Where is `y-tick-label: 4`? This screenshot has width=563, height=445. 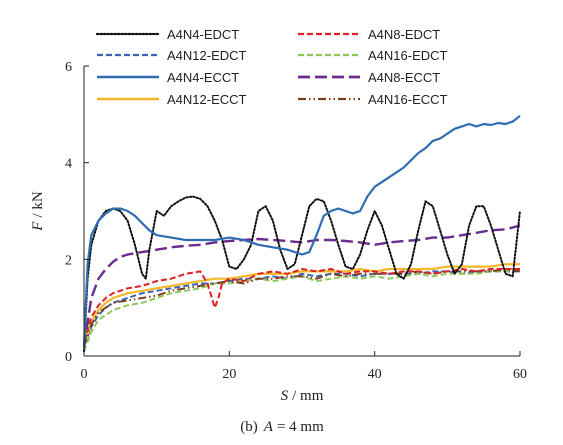 y-tick-label: 4 is located at coordinates (68, 164).